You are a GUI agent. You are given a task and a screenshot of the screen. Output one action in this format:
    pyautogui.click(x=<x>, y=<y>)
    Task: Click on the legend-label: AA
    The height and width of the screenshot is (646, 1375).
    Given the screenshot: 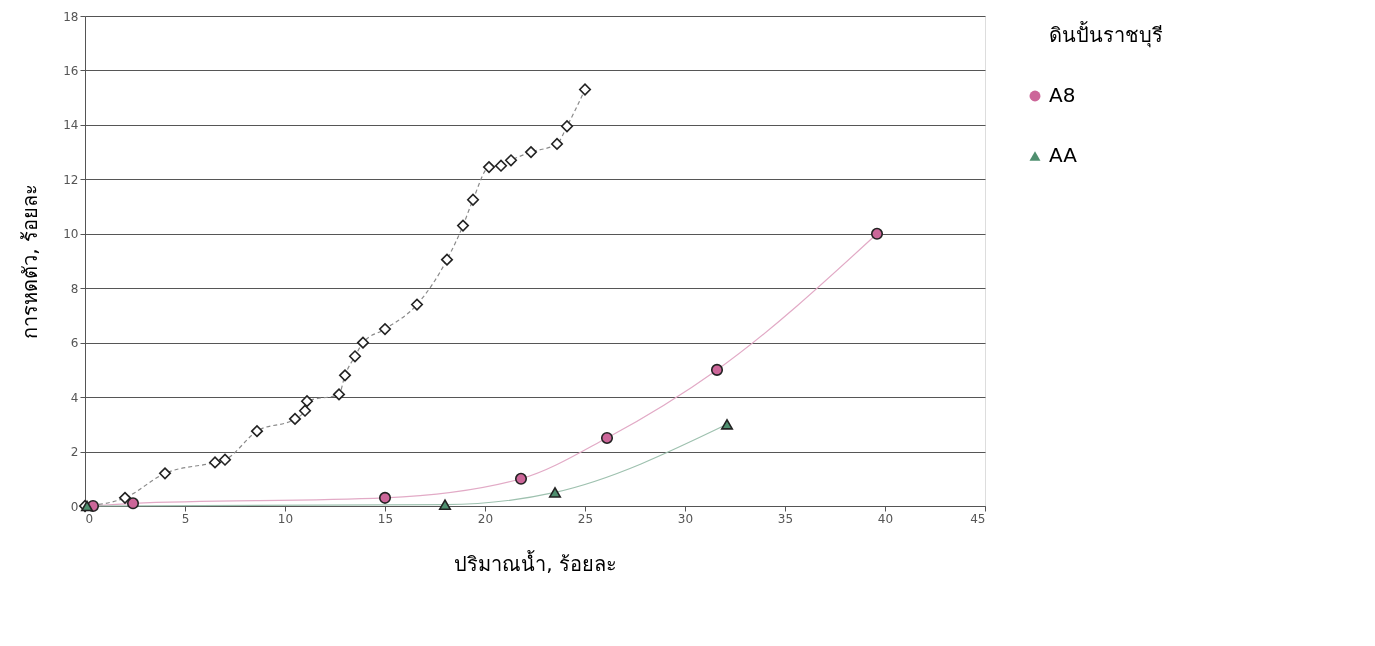 What is the action you would take?
    pyautogui.click(x=1063, y=155)
    